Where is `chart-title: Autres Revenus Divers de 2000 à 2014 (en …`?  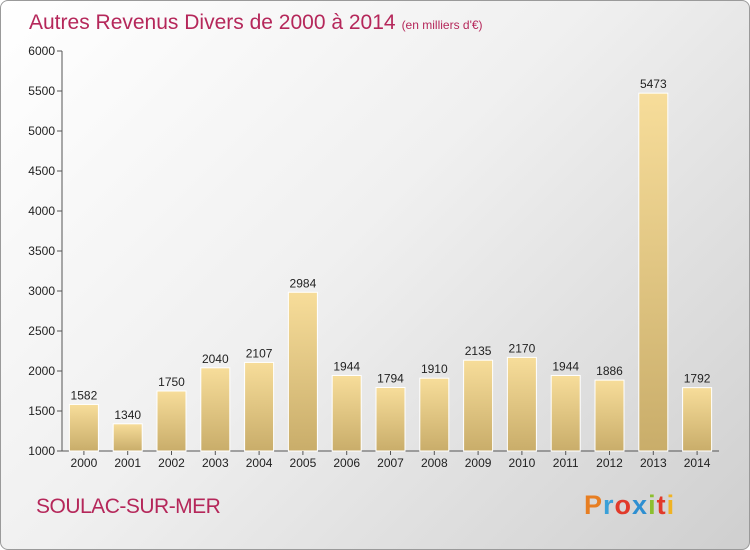 chart-title: Autres Revenus Divers de 2000 à 2014 (en … is located at coordinates (256, 23).